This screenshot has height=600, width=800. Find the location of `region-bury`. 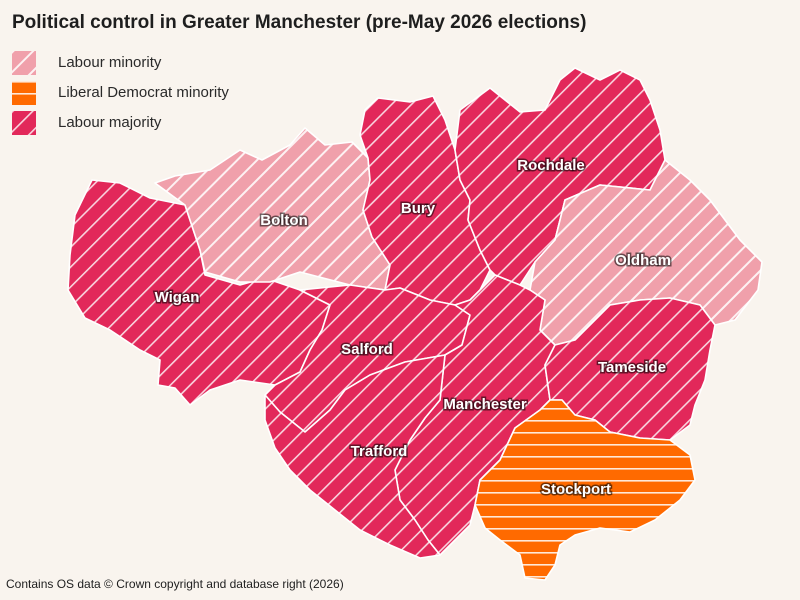

region-bury is located at coordinates (425, 200).